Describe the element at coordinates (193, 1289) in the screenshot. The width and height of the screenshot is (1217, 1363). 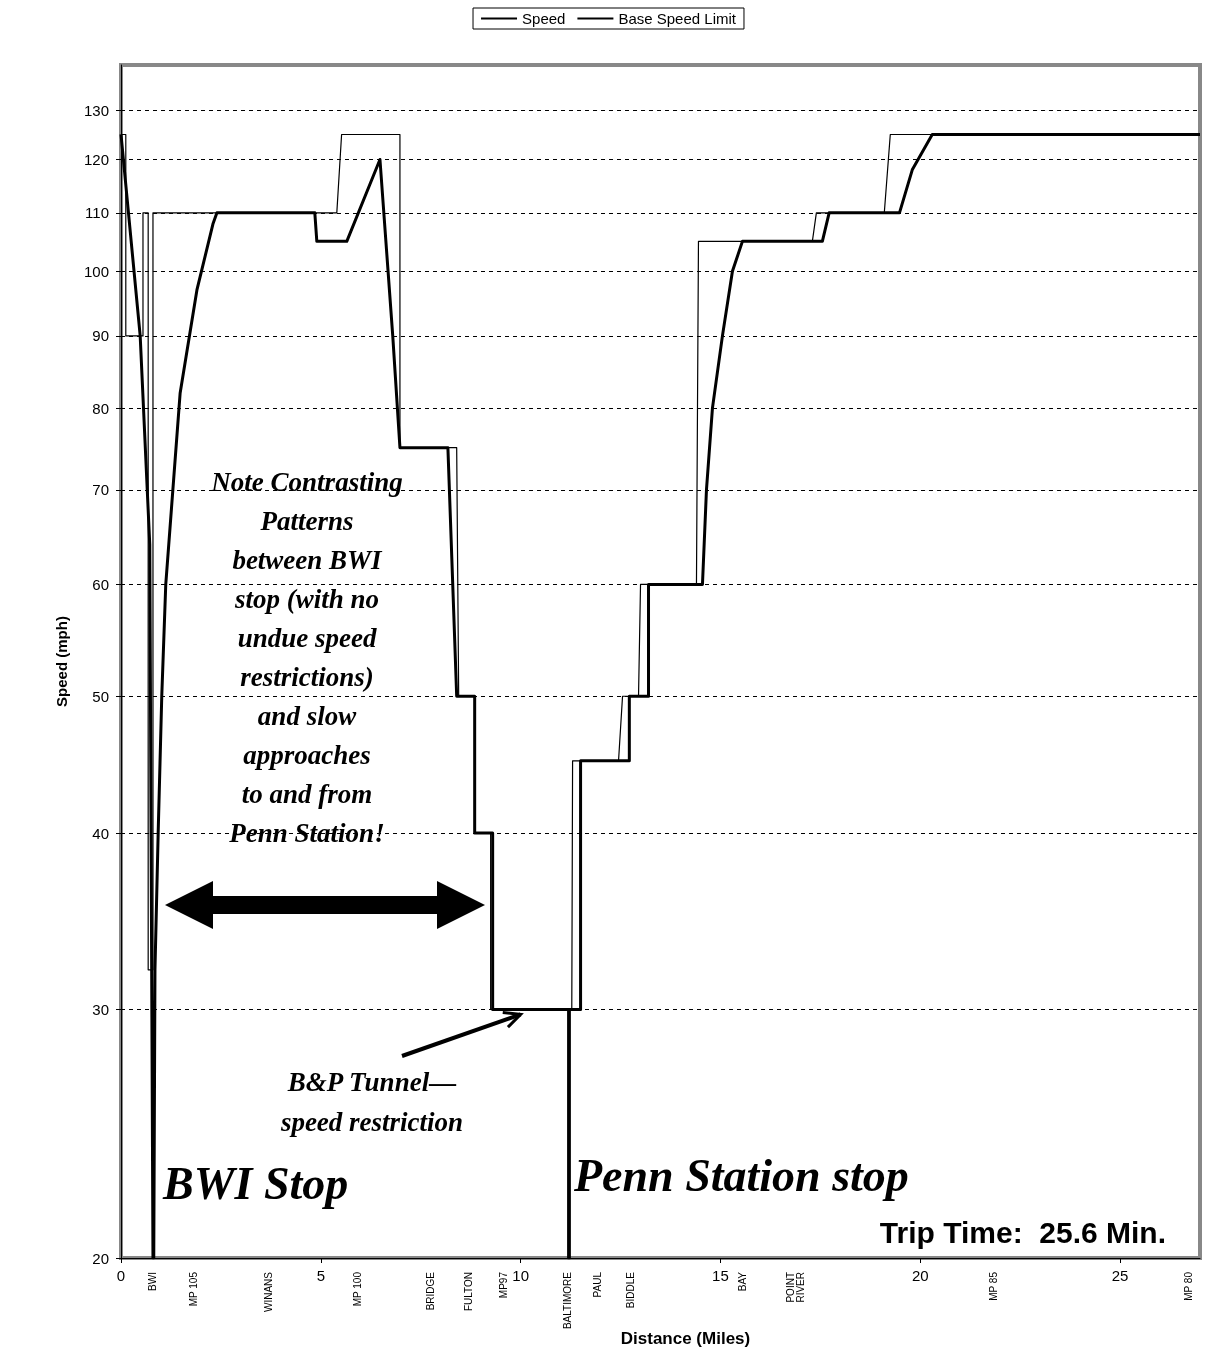
I see `text: MP 105` at that location.